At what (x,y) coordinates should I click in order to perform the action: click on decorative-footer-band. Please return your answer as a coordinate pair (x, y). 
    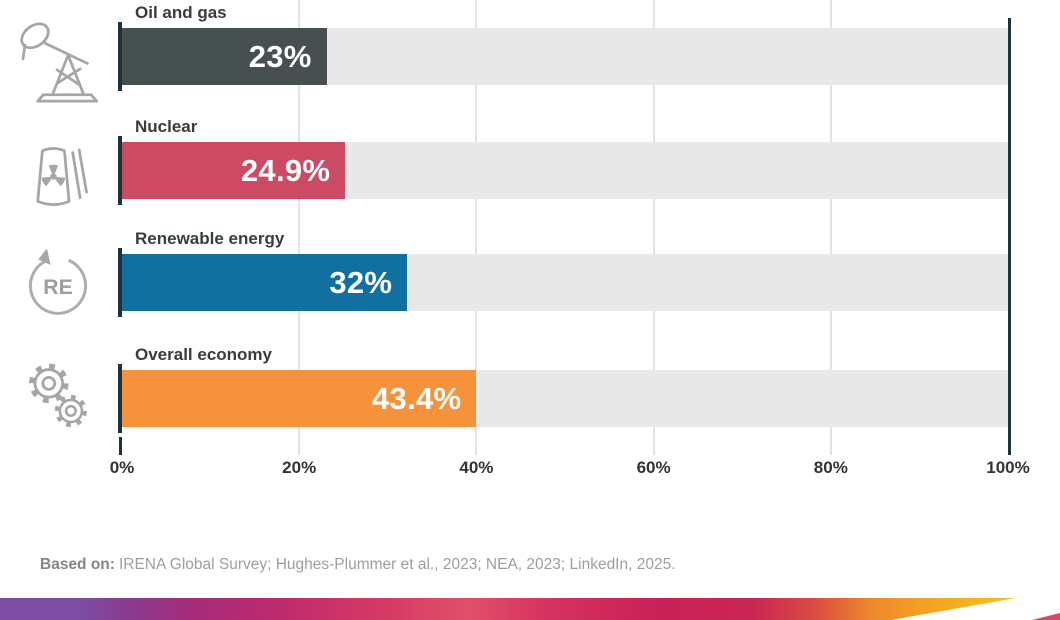
    Looking at the image, I should click on (508, 609).